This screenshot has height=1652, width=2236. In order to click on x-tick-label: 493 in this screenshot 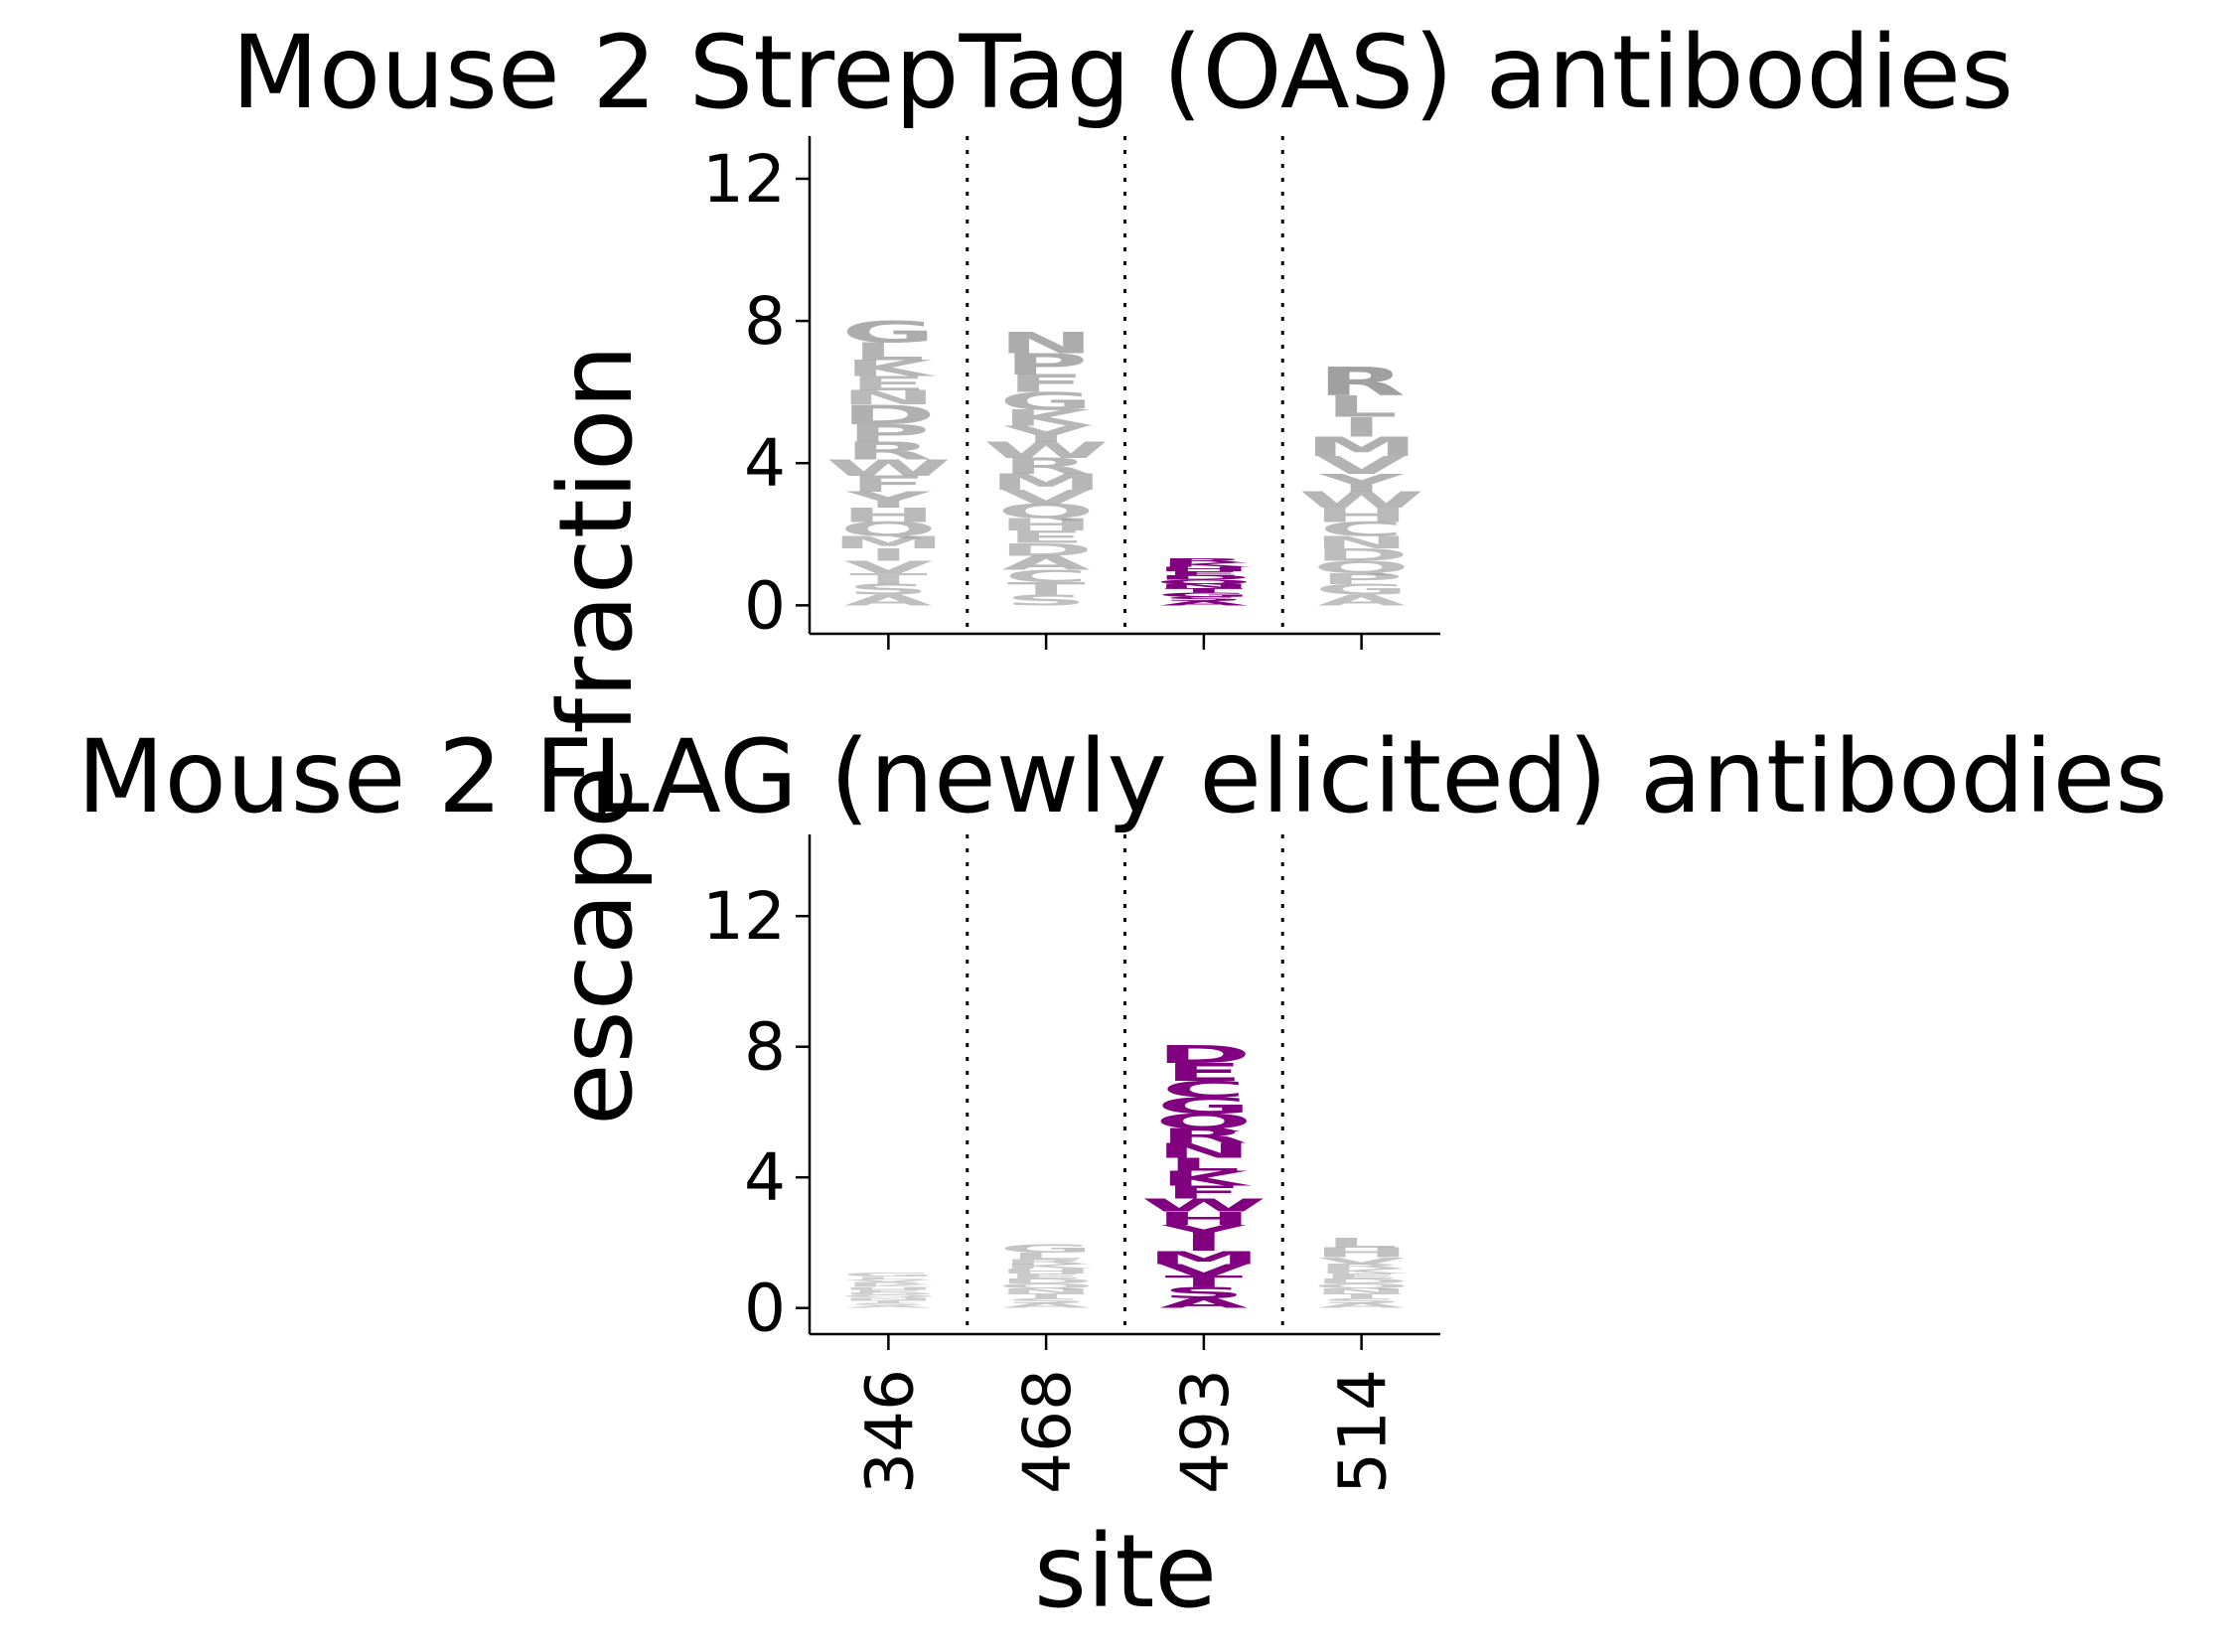, I will do `click(1205, 1431)`.